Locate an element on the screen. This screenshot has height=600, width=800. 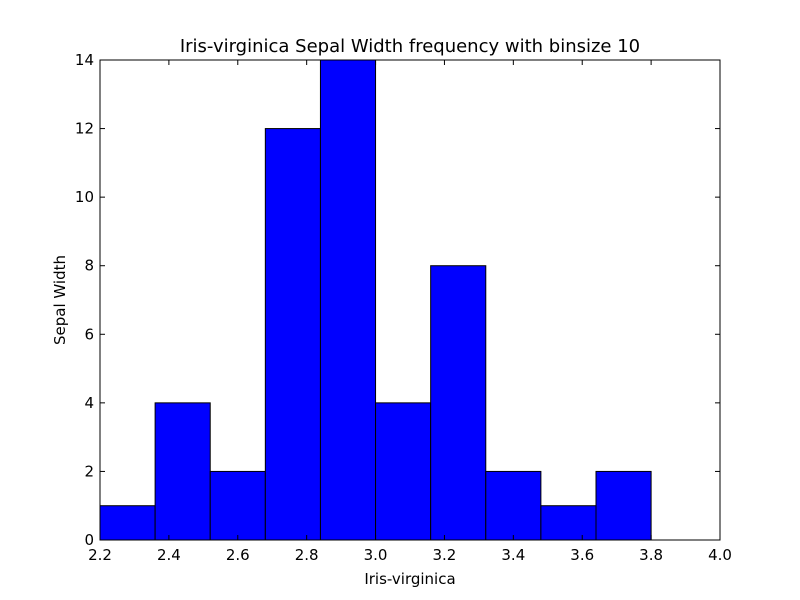
x-tick-label: 3.0 is located at coordinates (376, 555).